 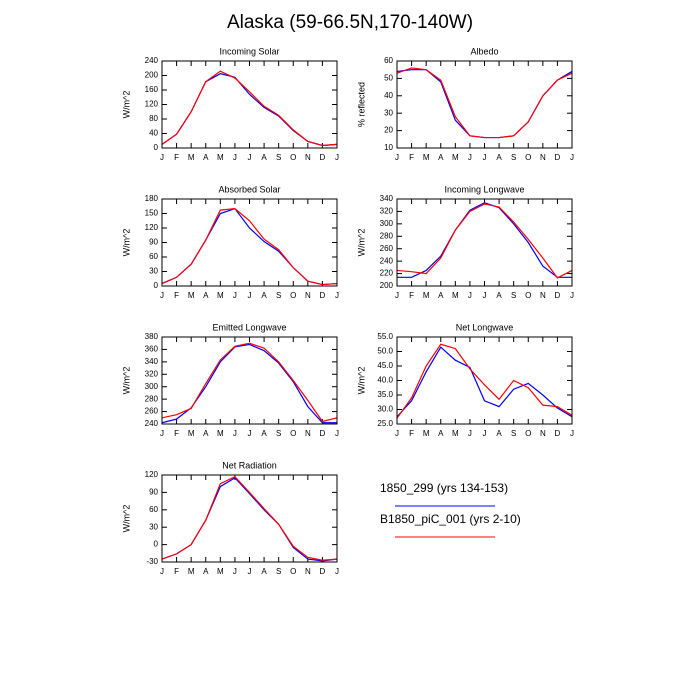 I want to click on legend-label: B1850_piC_001 (yrs 2-10), so click(x=450, y=519).